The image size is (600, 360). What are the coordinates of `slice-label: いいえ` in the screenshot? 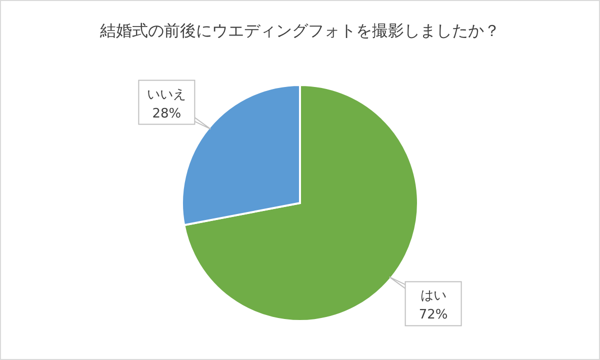 It's located at (166, 94).